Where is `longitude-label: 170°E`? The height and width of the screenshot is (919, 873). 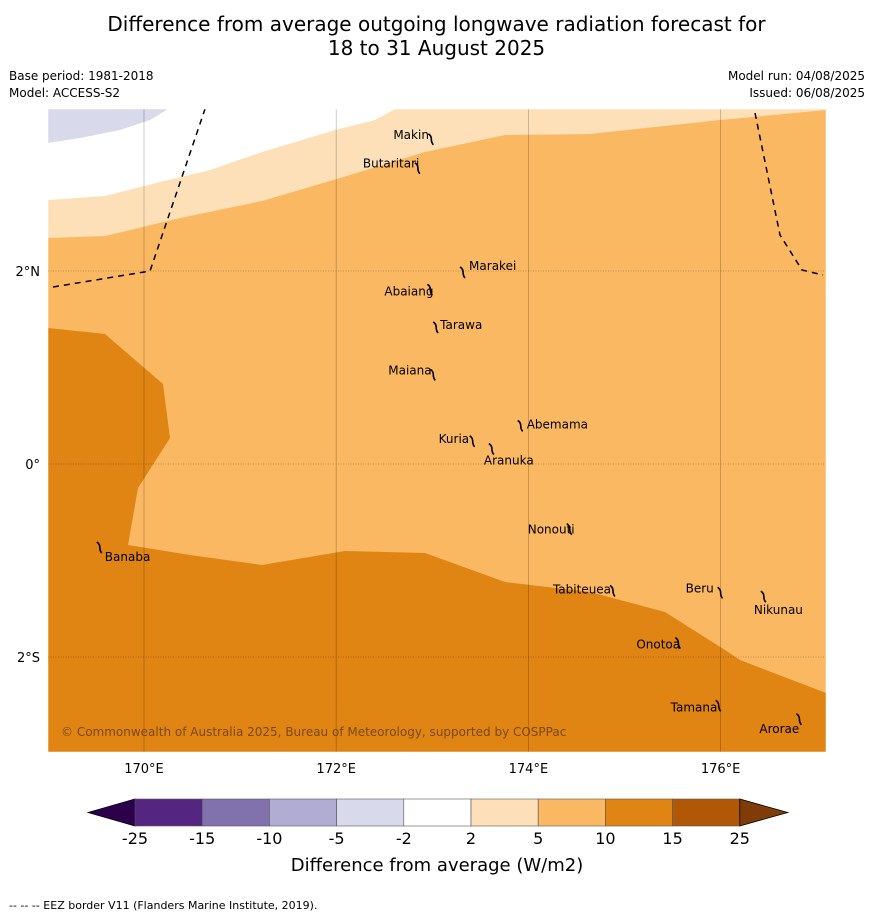
longitude-label: 170°E is located at coordinates (144, 769).